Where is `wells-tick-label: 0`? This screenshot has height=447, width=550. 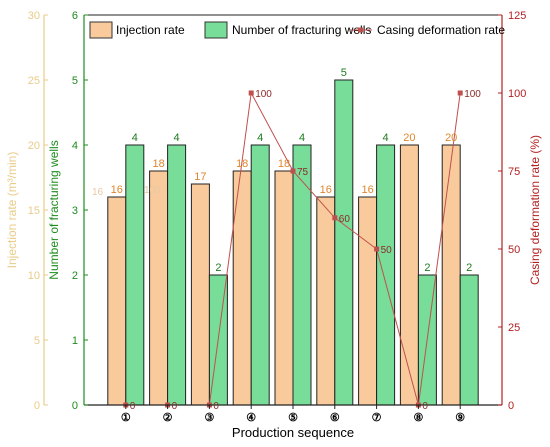 wells-tick-label: 0 is located at coordinates (75, 406).